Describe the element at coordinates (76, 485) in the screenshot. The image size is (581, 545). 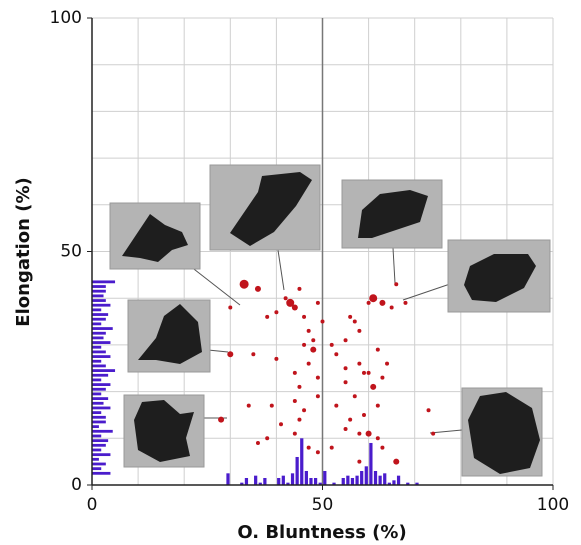
I see `y-tick-label: 0` at that location.